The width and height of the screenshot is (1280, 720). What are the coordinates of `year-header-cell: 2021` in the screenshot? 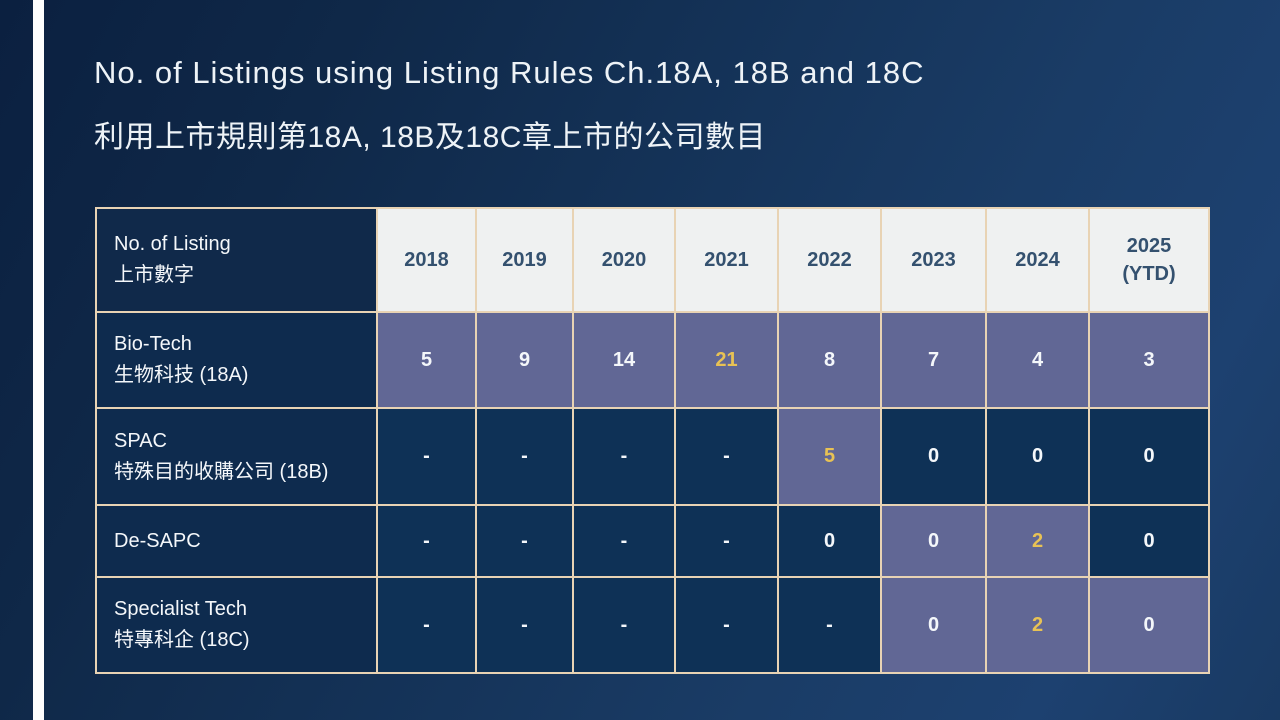 It's located at (726, 260).